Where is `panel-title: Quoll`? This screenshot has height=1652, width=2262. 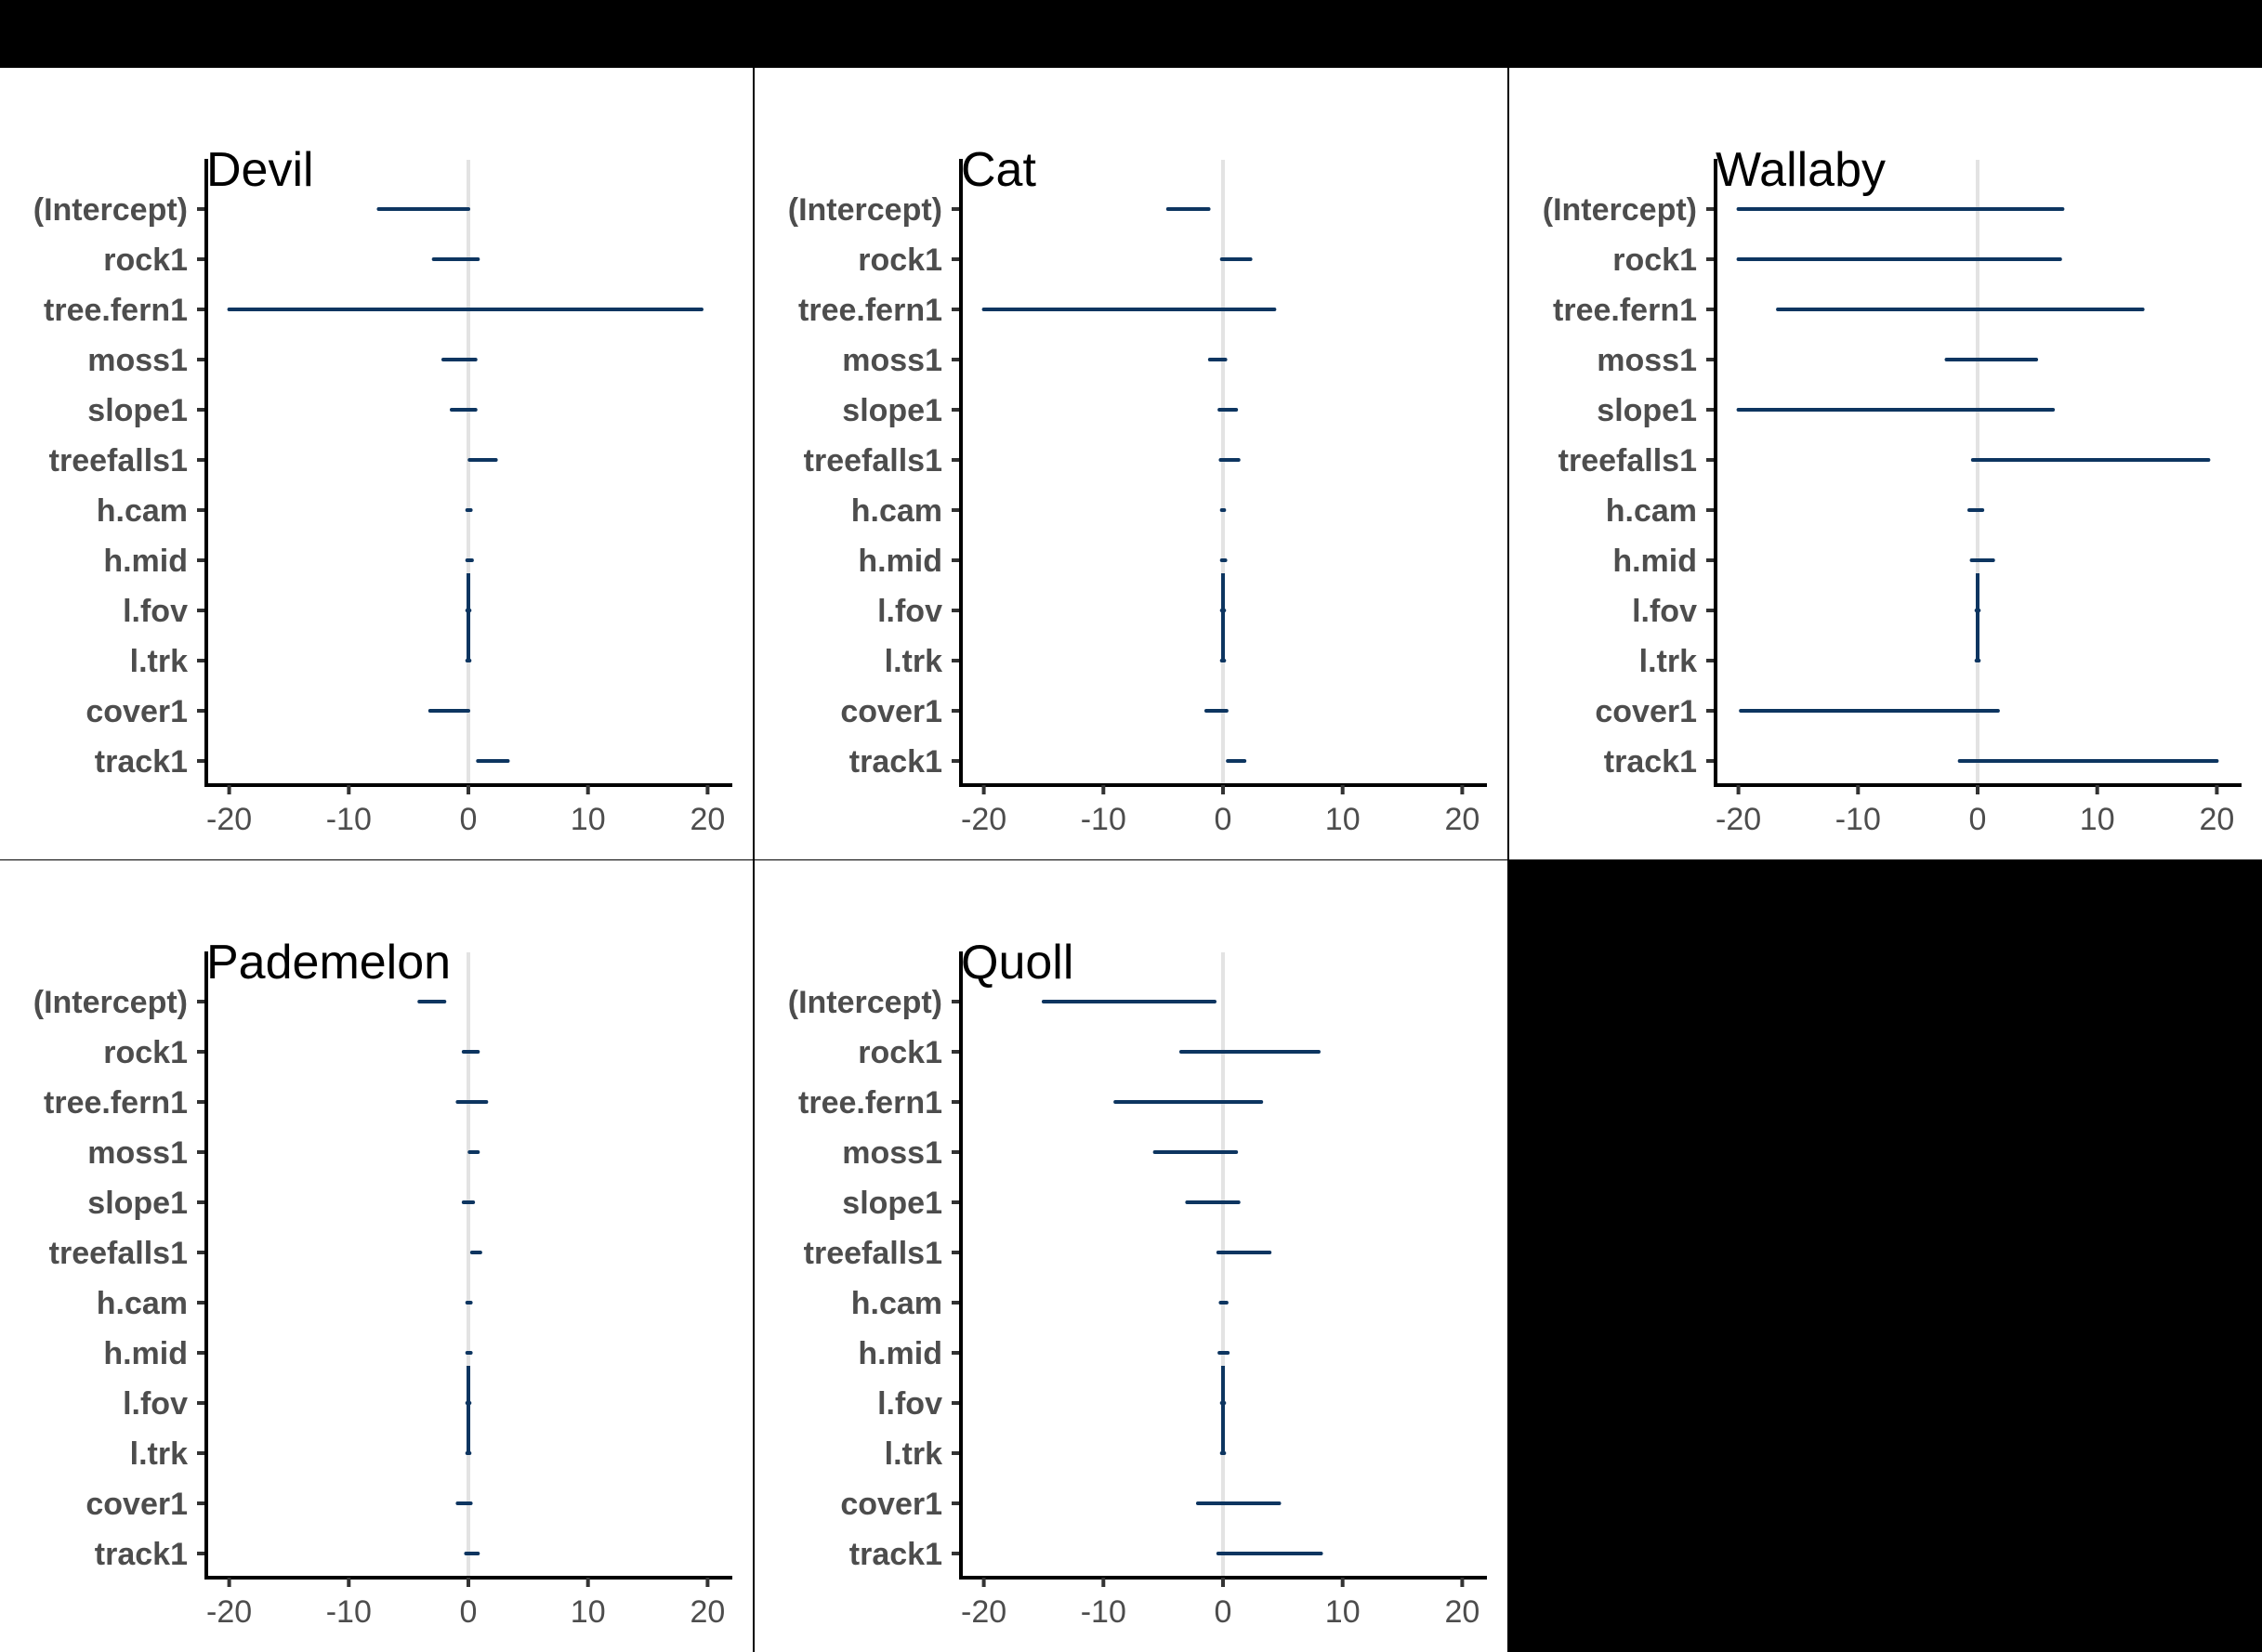
panel-title: Quoll is located at coordinates (1017, 963).